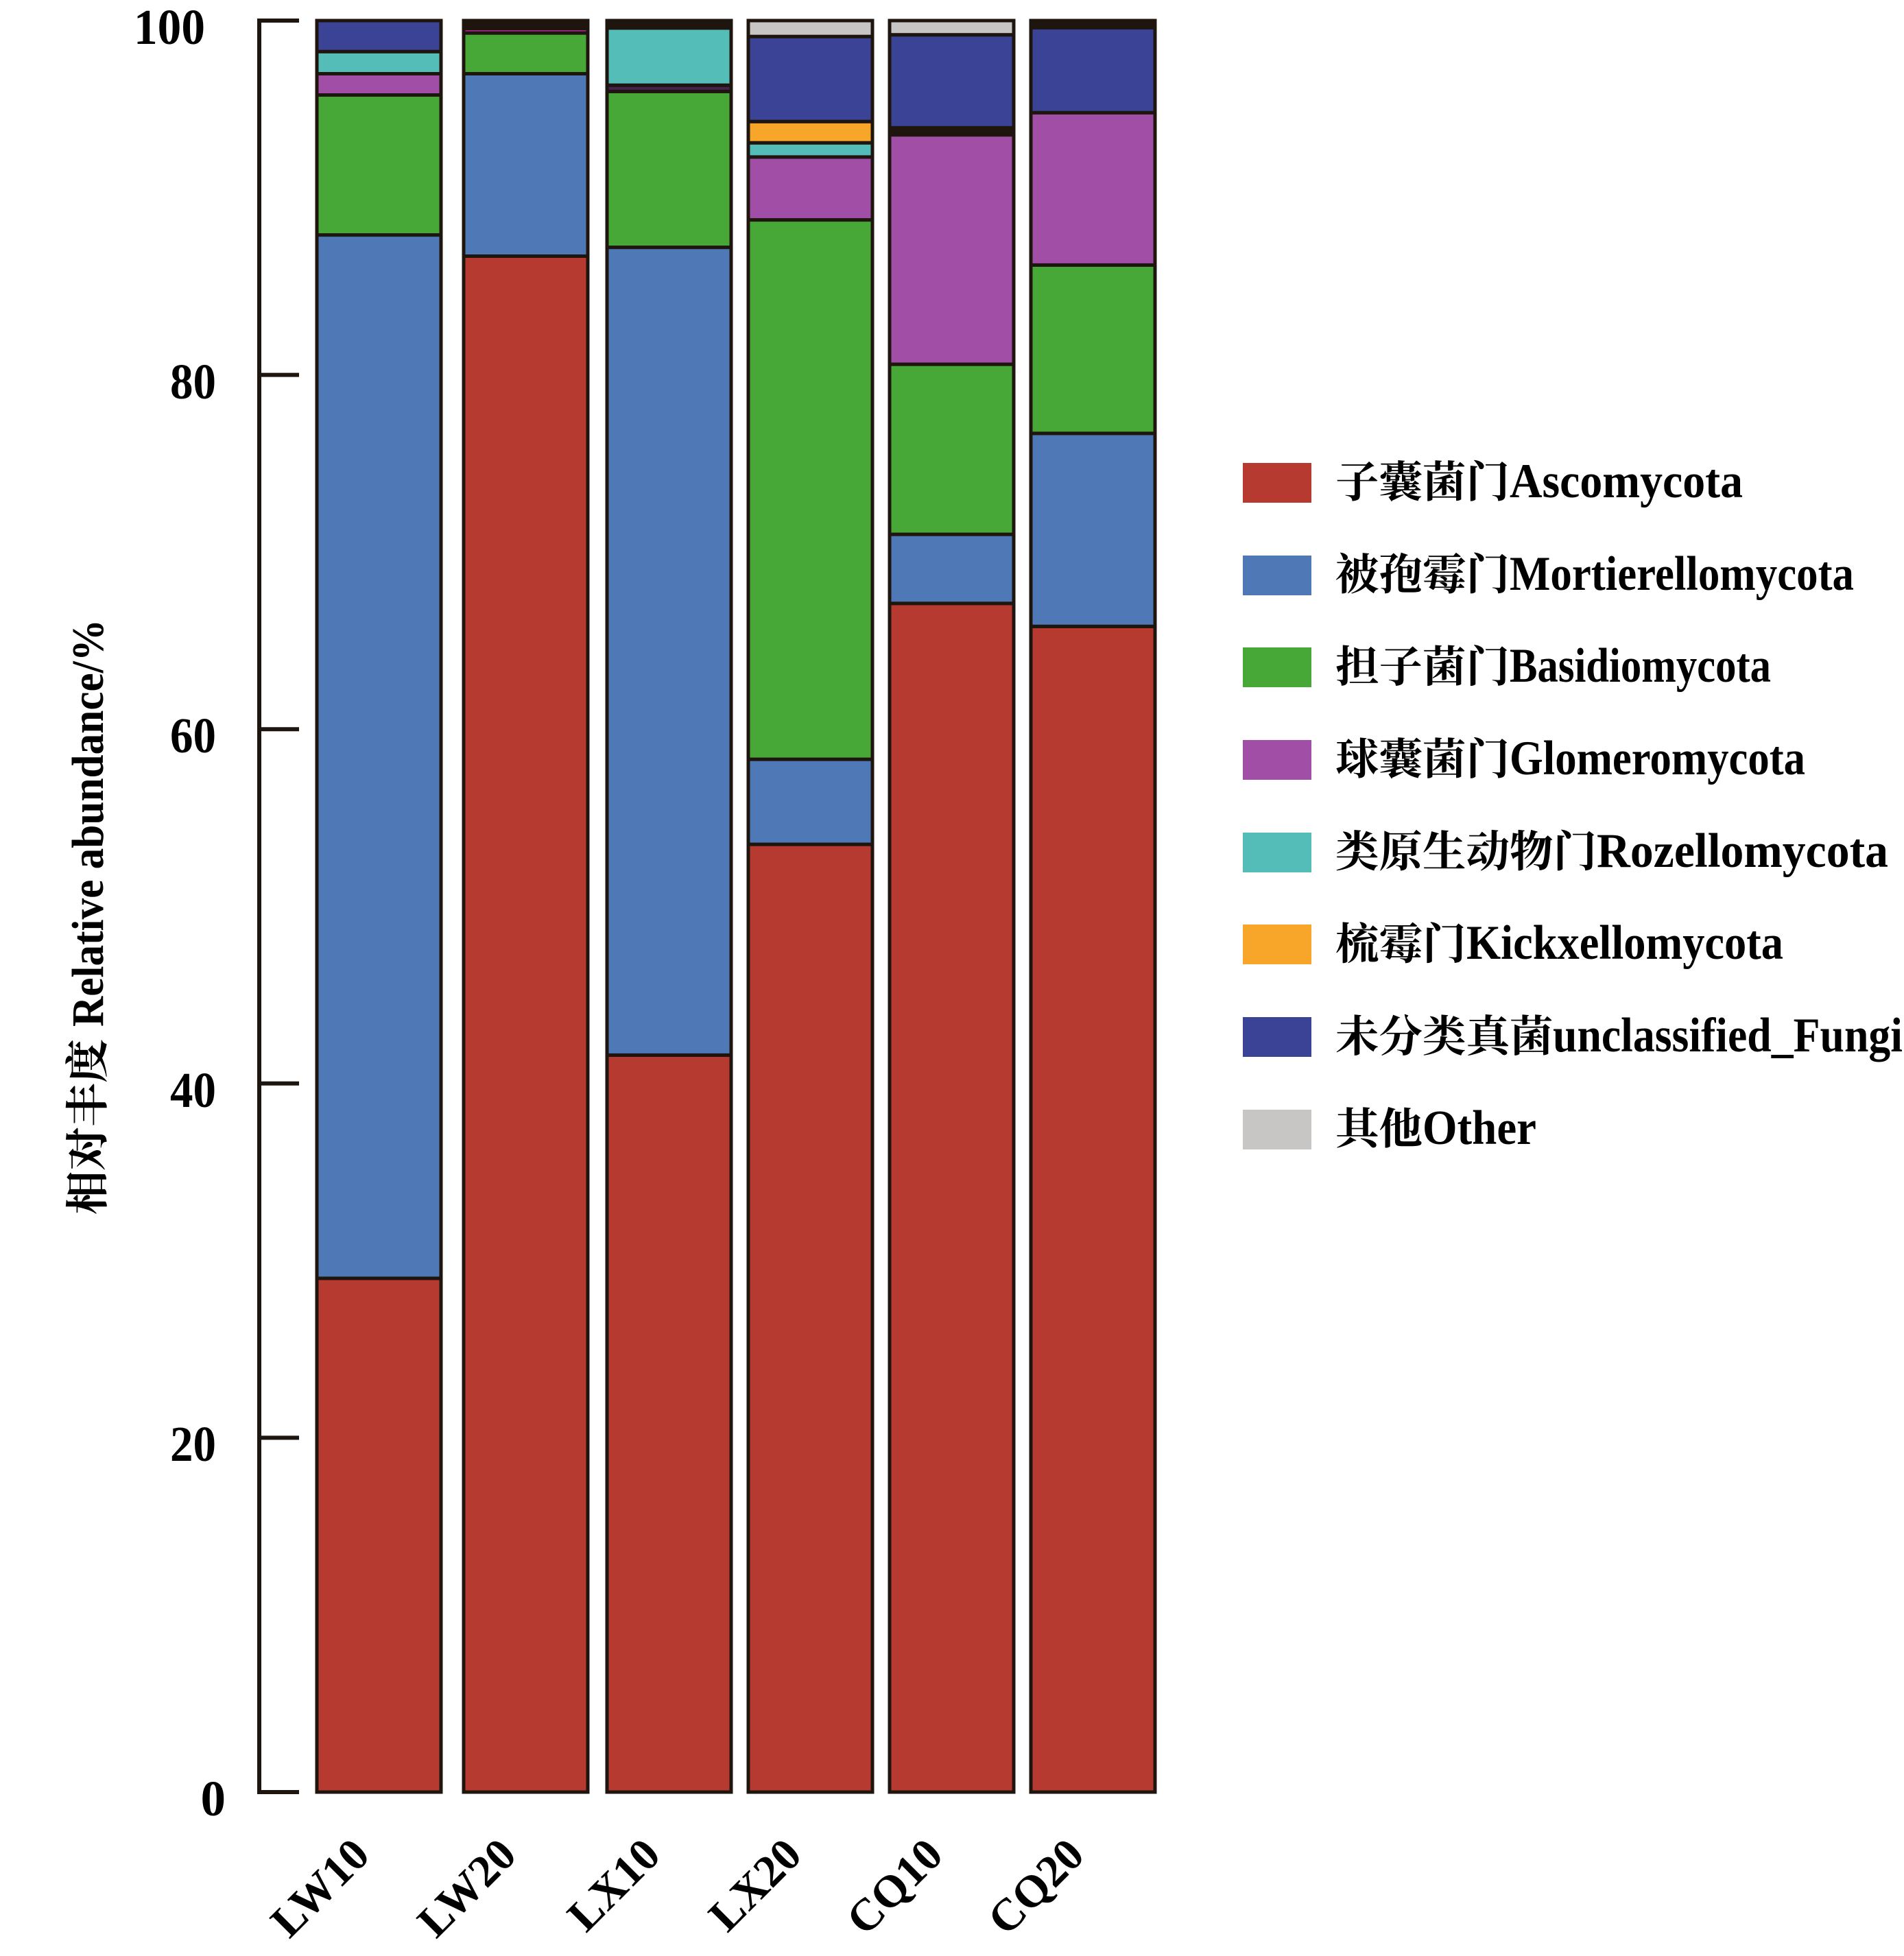  Describe the element at coordinates (193, 1444) in the screenshot. I see `svg-text: 20` at that location.